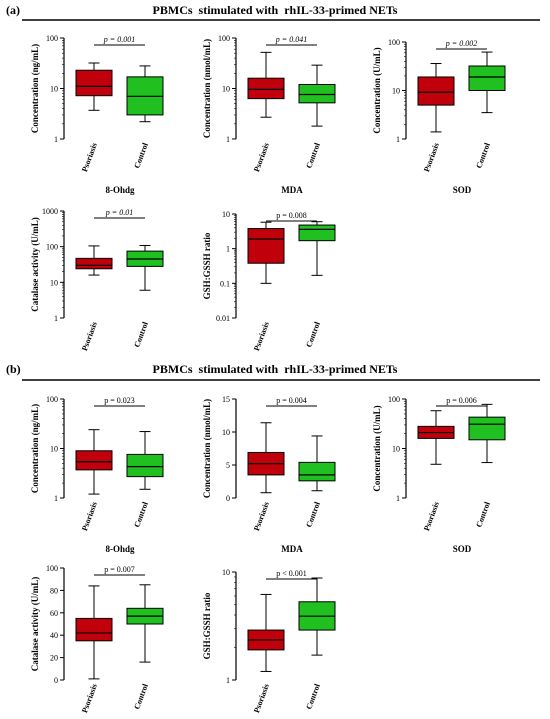  What do you see at coordinates (54, 658) in the screenshot?
I see `y-tick-label: 20` at bounding box center [54, 658].